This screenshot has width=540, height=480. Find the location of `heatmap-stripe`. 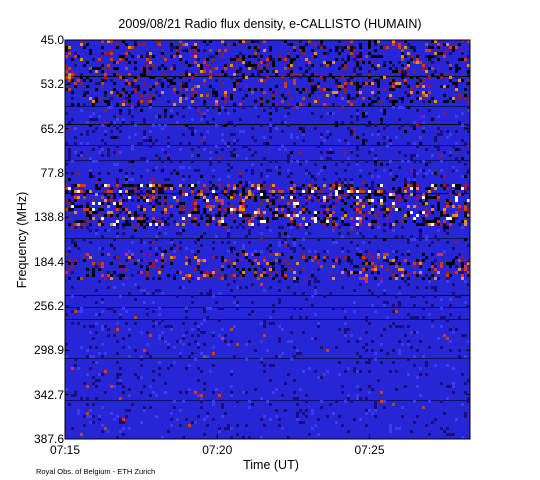

heatmap-stripe is located at coordinates (267, 307).